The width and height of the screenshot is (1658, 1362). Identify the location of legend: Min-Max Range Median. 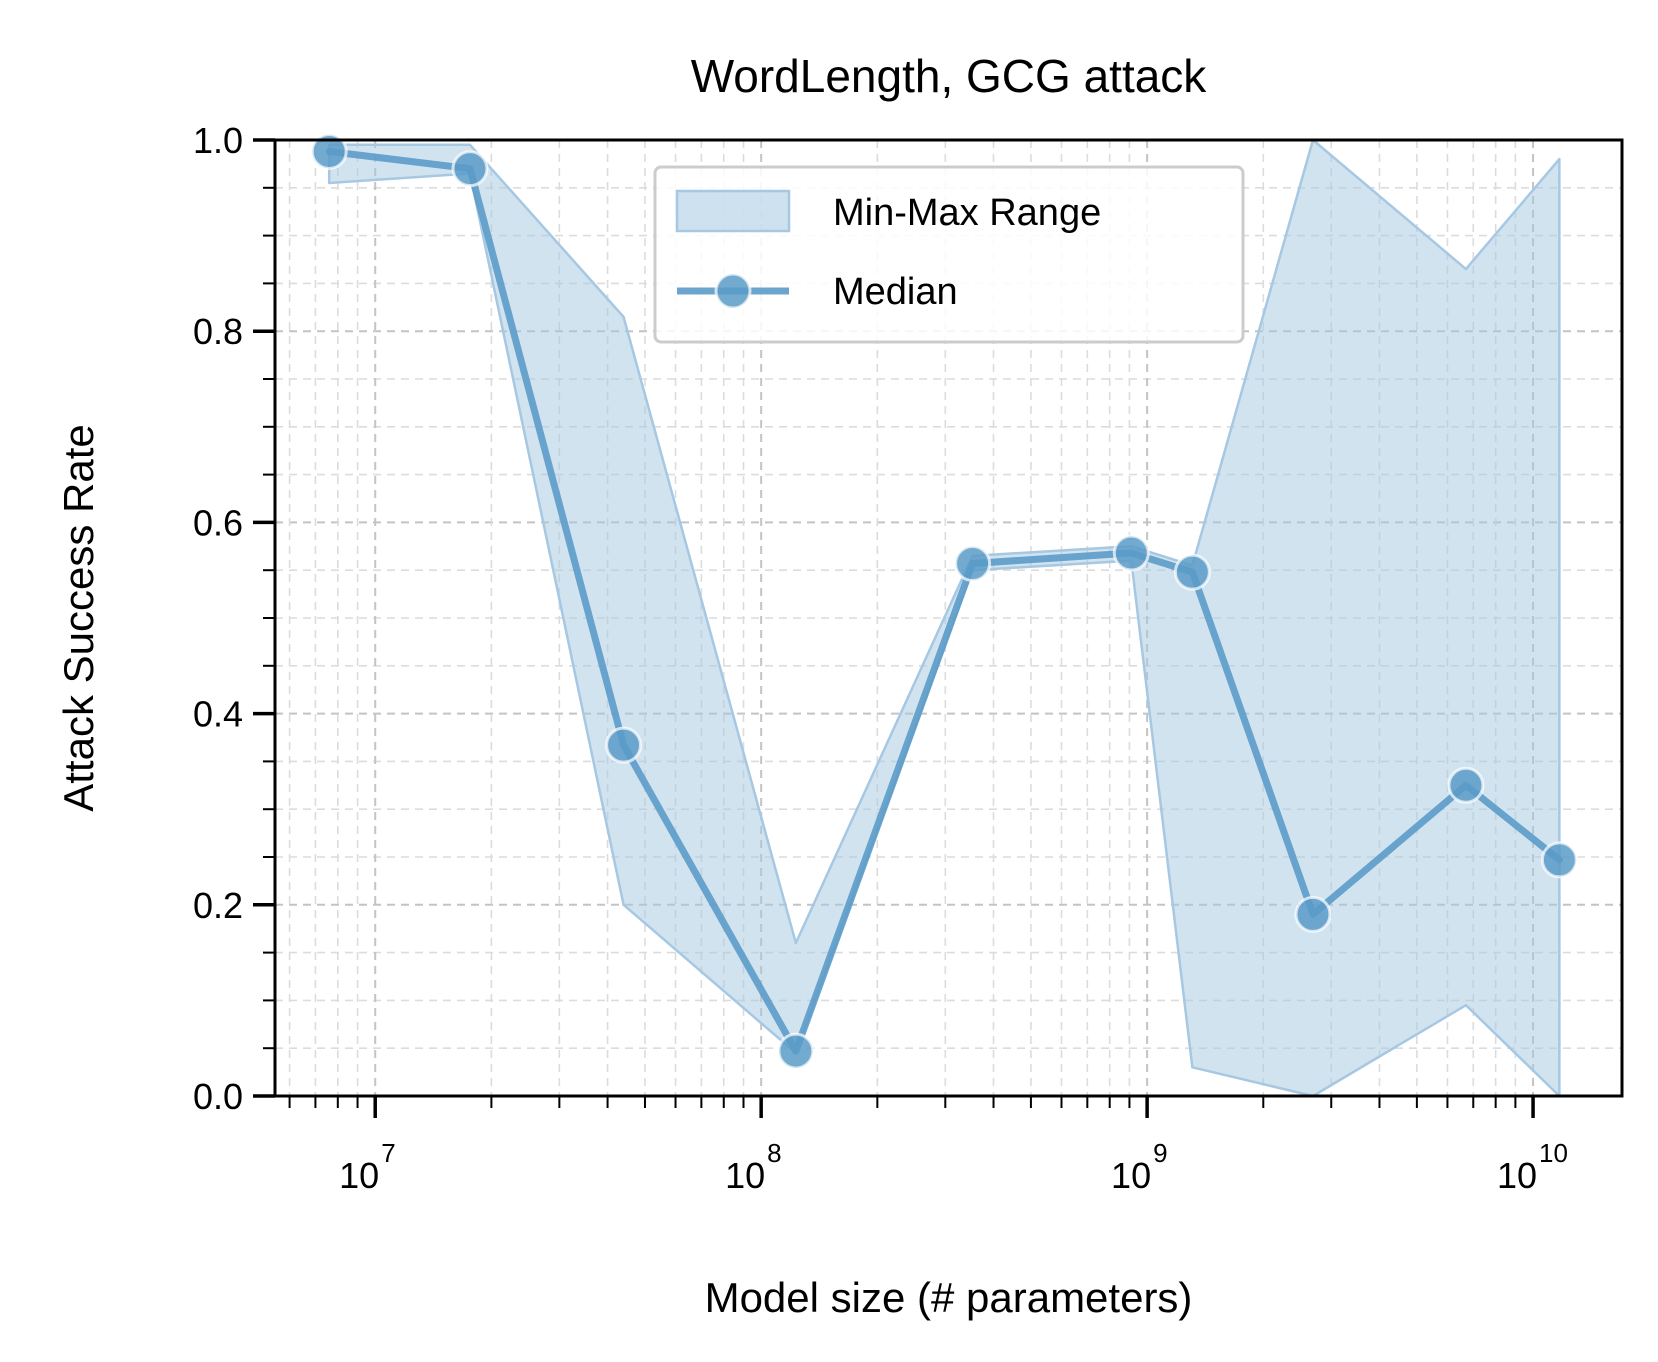
(949, 254).